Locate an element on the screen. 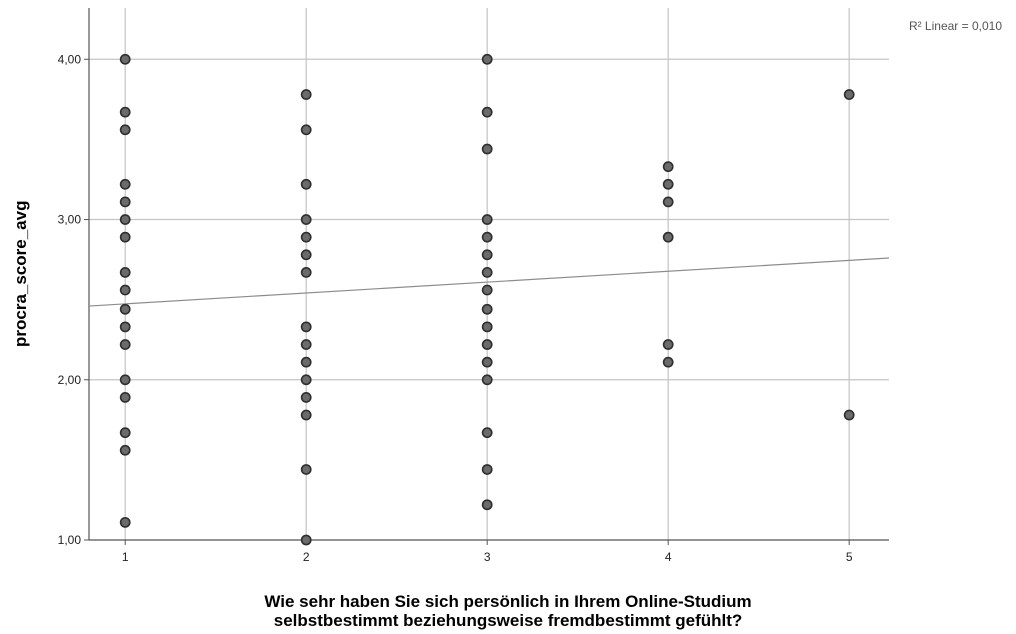  y-tick-label: 2,00 is located at coordinates (70, 380).